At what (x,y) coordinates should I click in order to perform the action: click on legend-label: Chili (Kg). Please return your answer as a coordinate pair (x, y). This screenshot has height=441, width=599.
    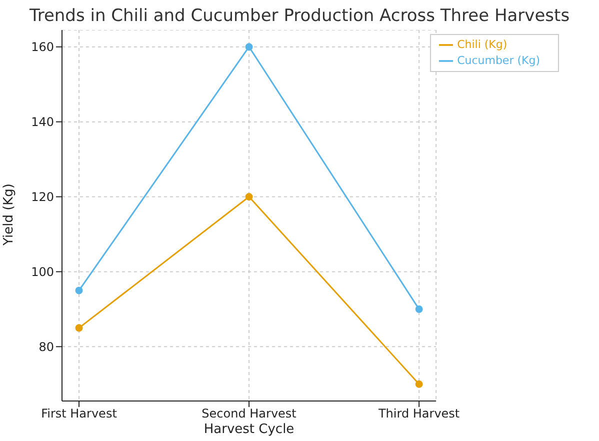
    Looking at the image, I should click on (482, 44).